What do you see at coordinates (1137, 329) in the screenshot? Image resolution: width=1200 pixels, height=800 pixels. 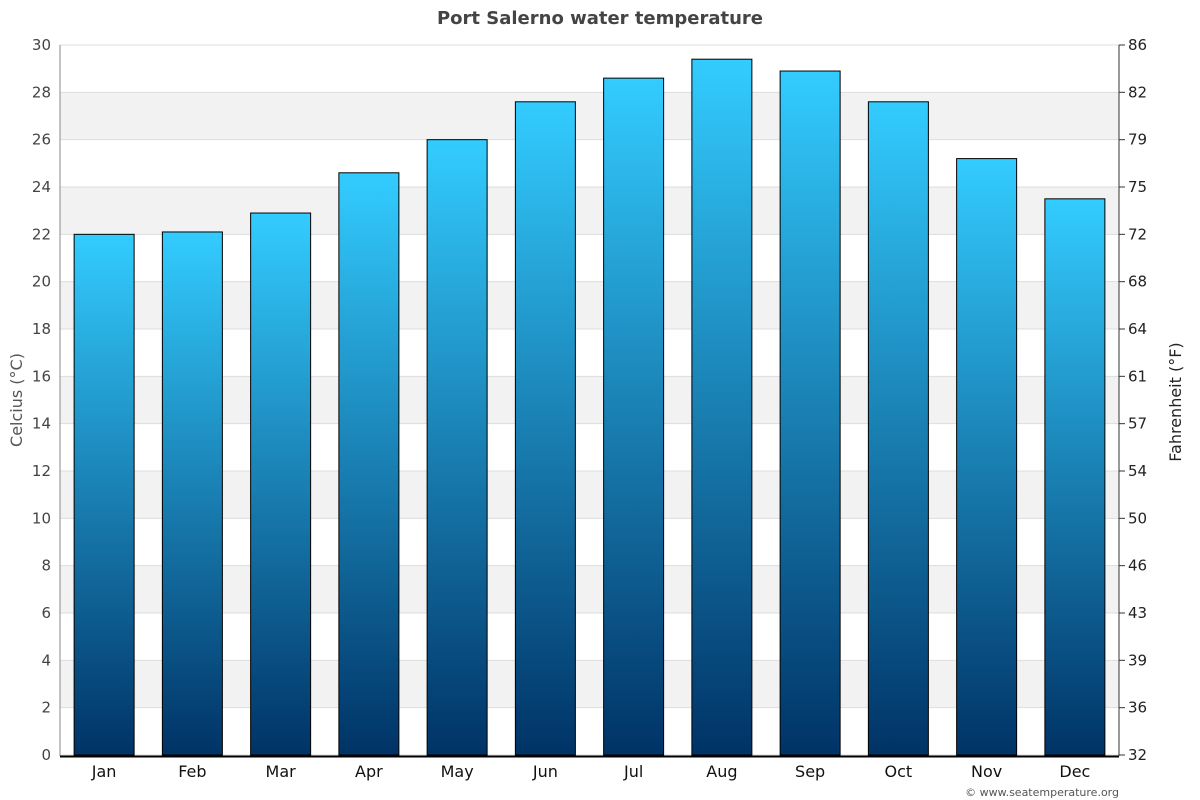 I see `y2-tick-label: 64` at bounding box center [1137, 329].